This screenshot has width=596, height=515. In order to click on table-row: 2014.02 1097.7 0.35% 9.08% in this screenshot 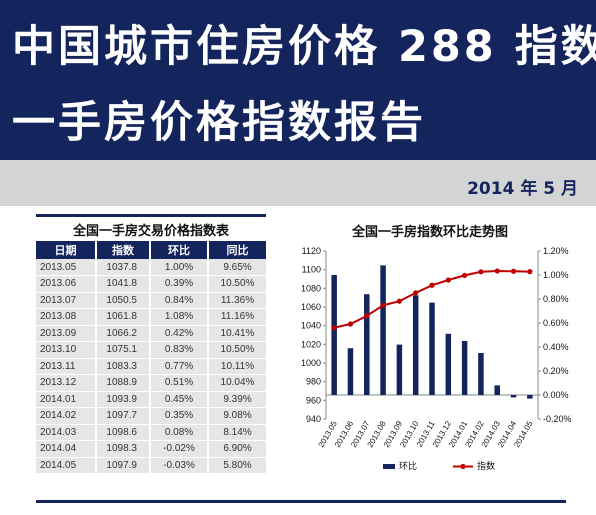, I will do `click(151, 416)`.